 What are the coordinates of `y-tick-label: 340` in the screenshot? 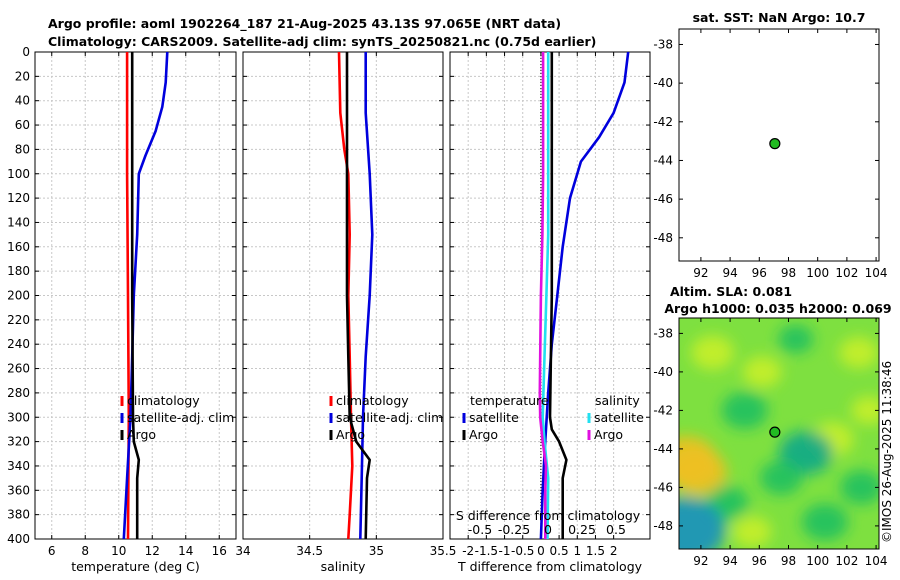 It's located at (18, 466).